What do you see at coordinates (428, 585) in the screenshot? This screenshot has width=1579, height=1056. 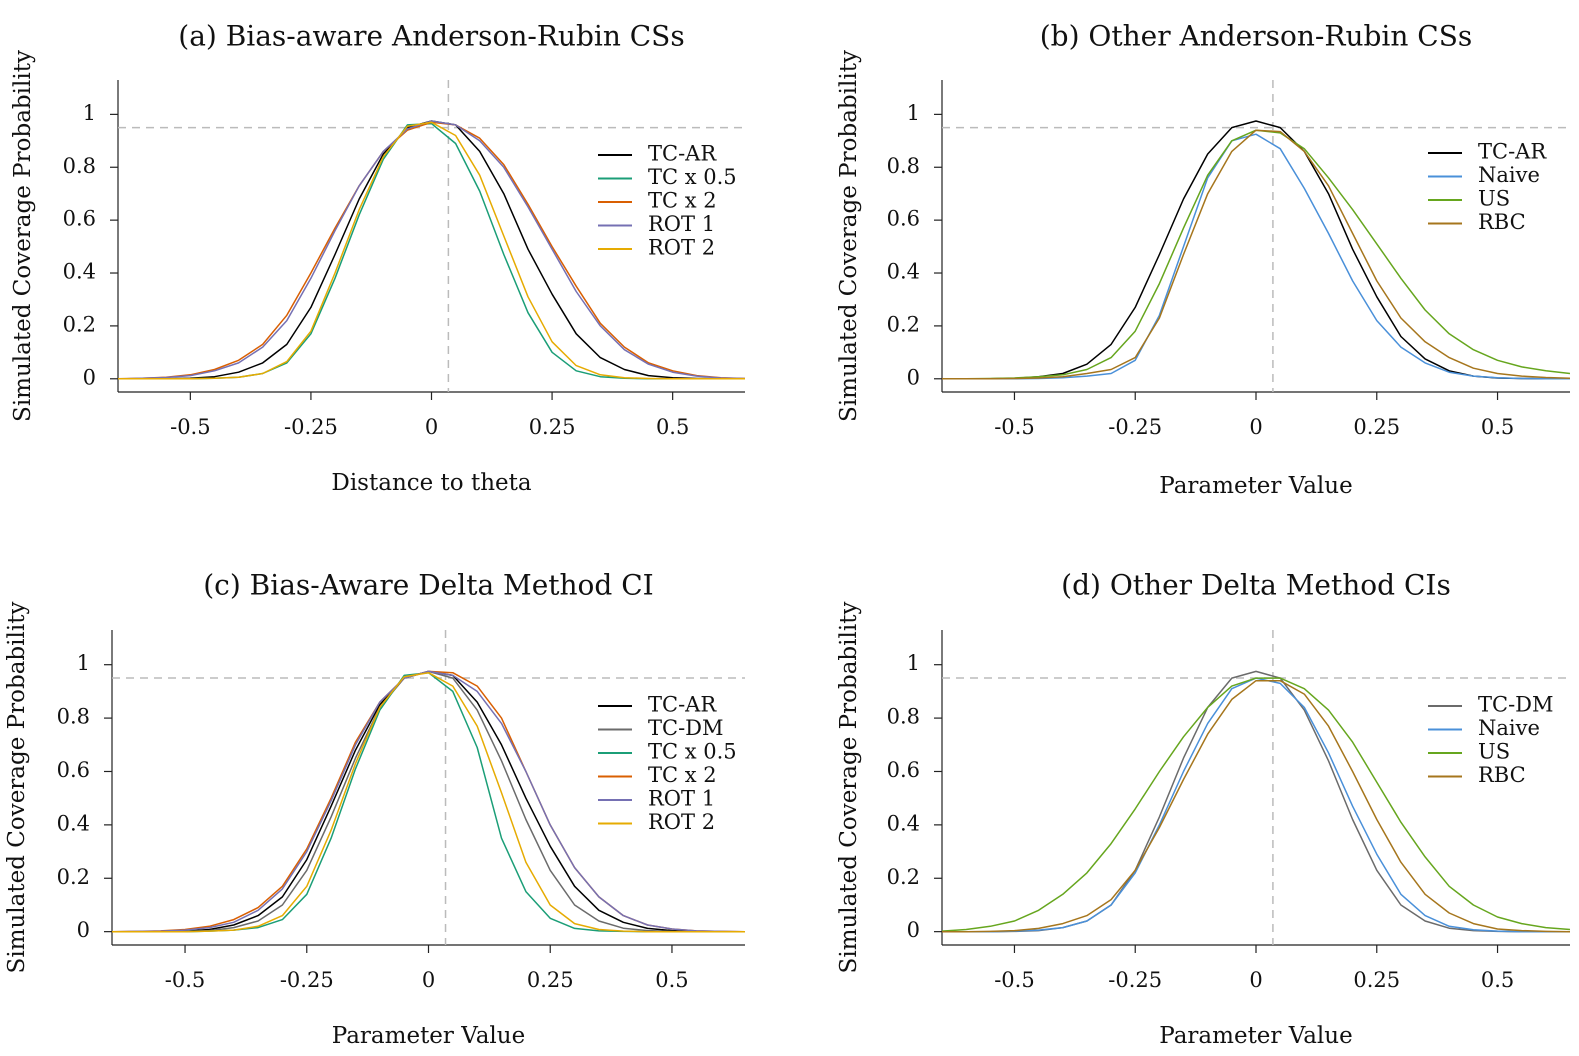 I see `chart-title: (c) Bias-Aware Delta Method CI` at bounding box center [428, 585].